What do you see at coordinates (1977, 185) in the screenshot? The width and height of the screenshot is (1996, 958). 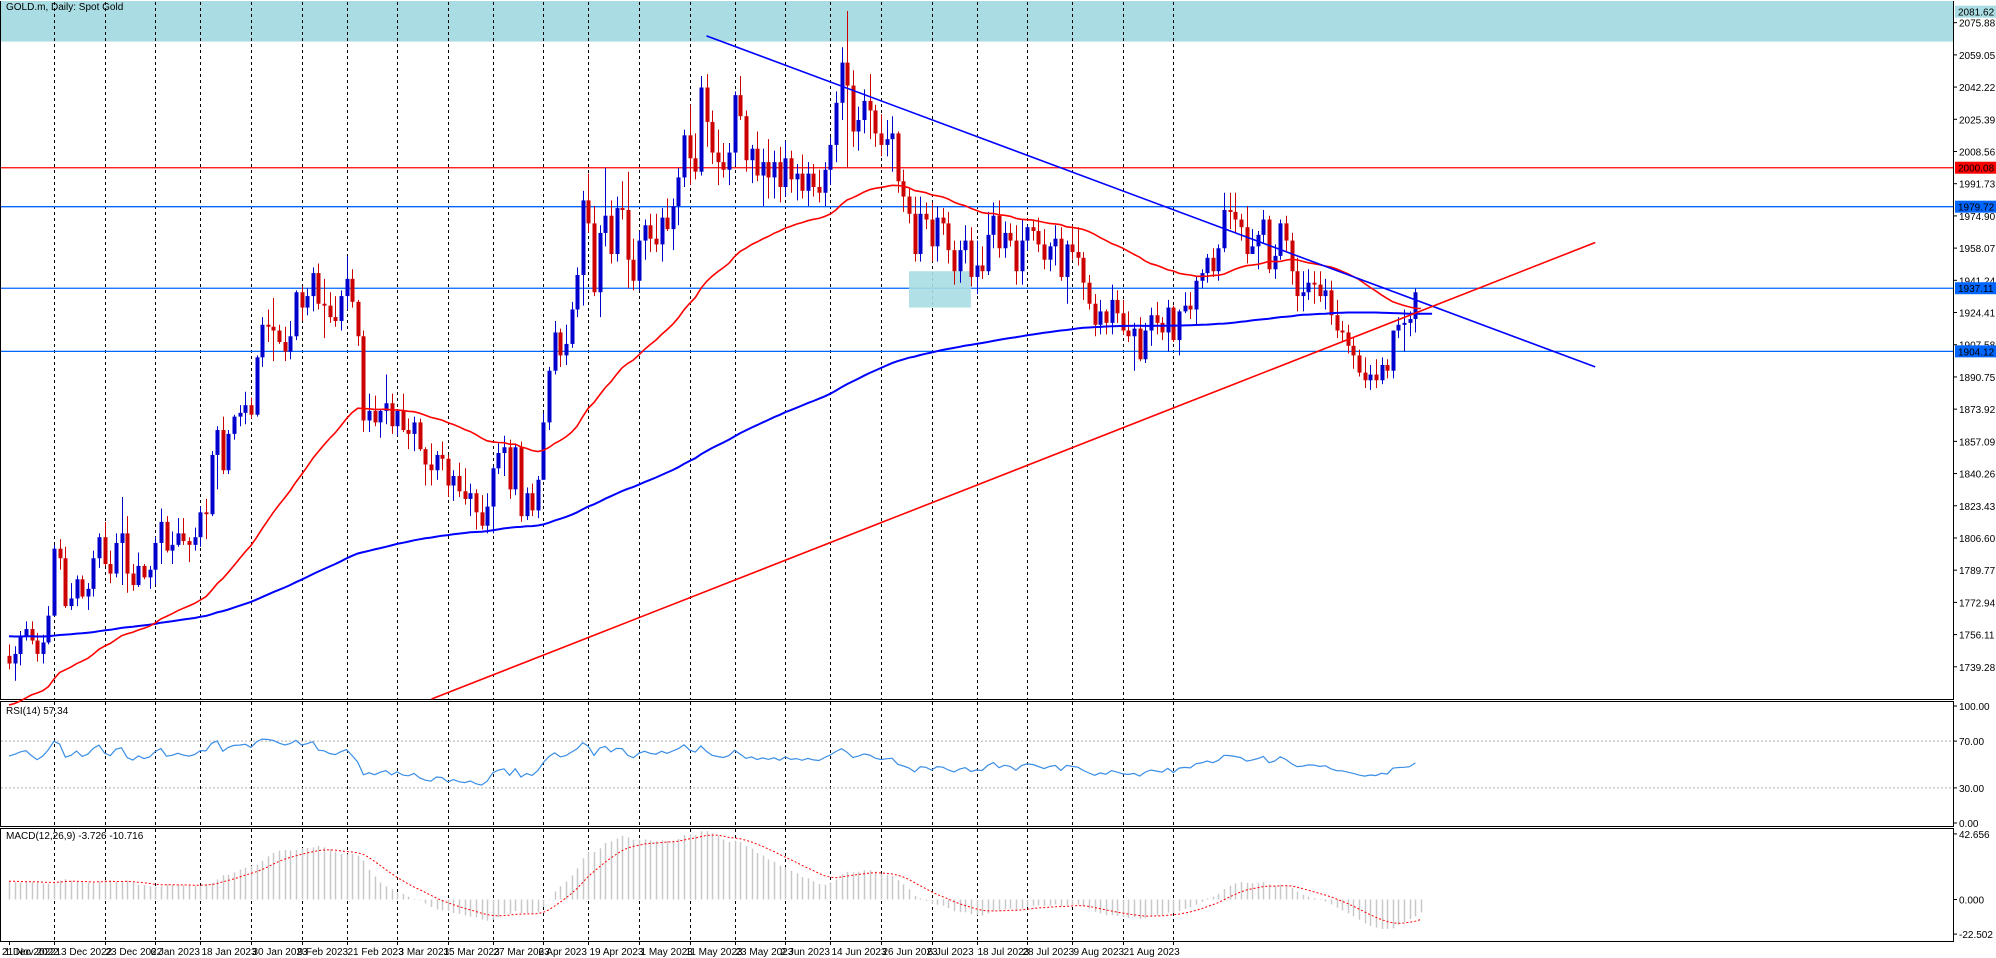 I see `price-tick-label: 1991.73` at bounding box center [1977, 185].